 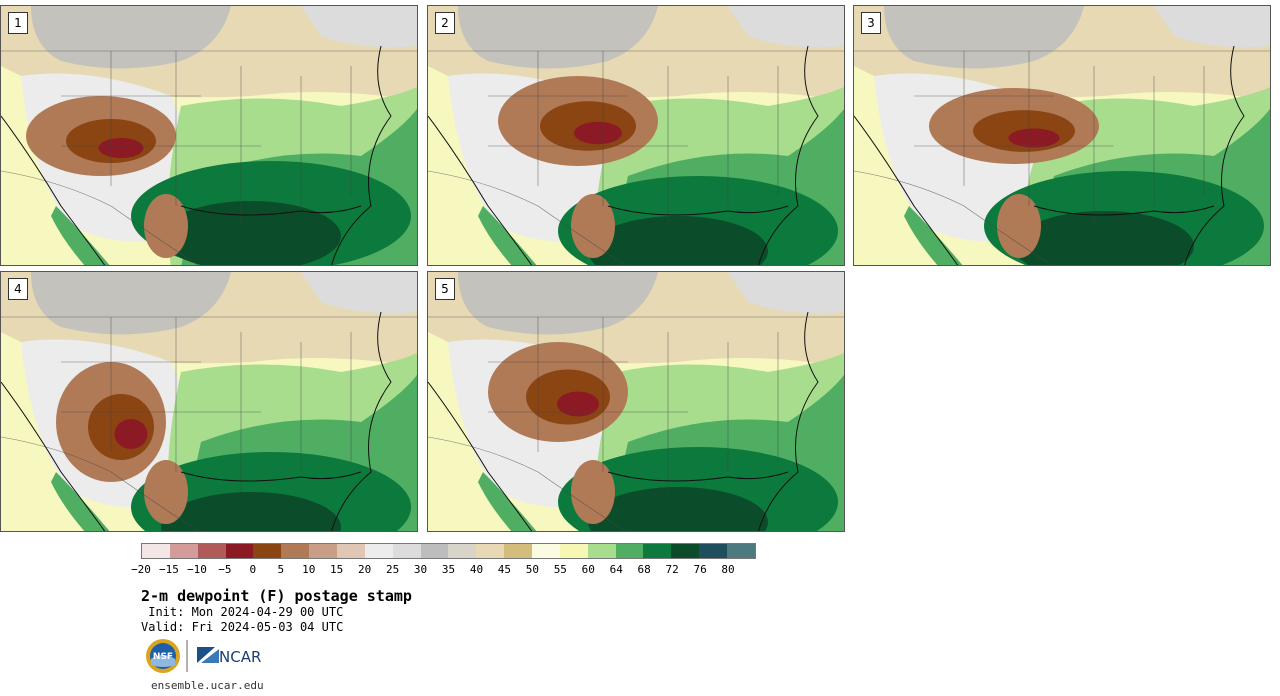 I want to click on colorbar-tick-label: 0, so click(x=253, y=569).